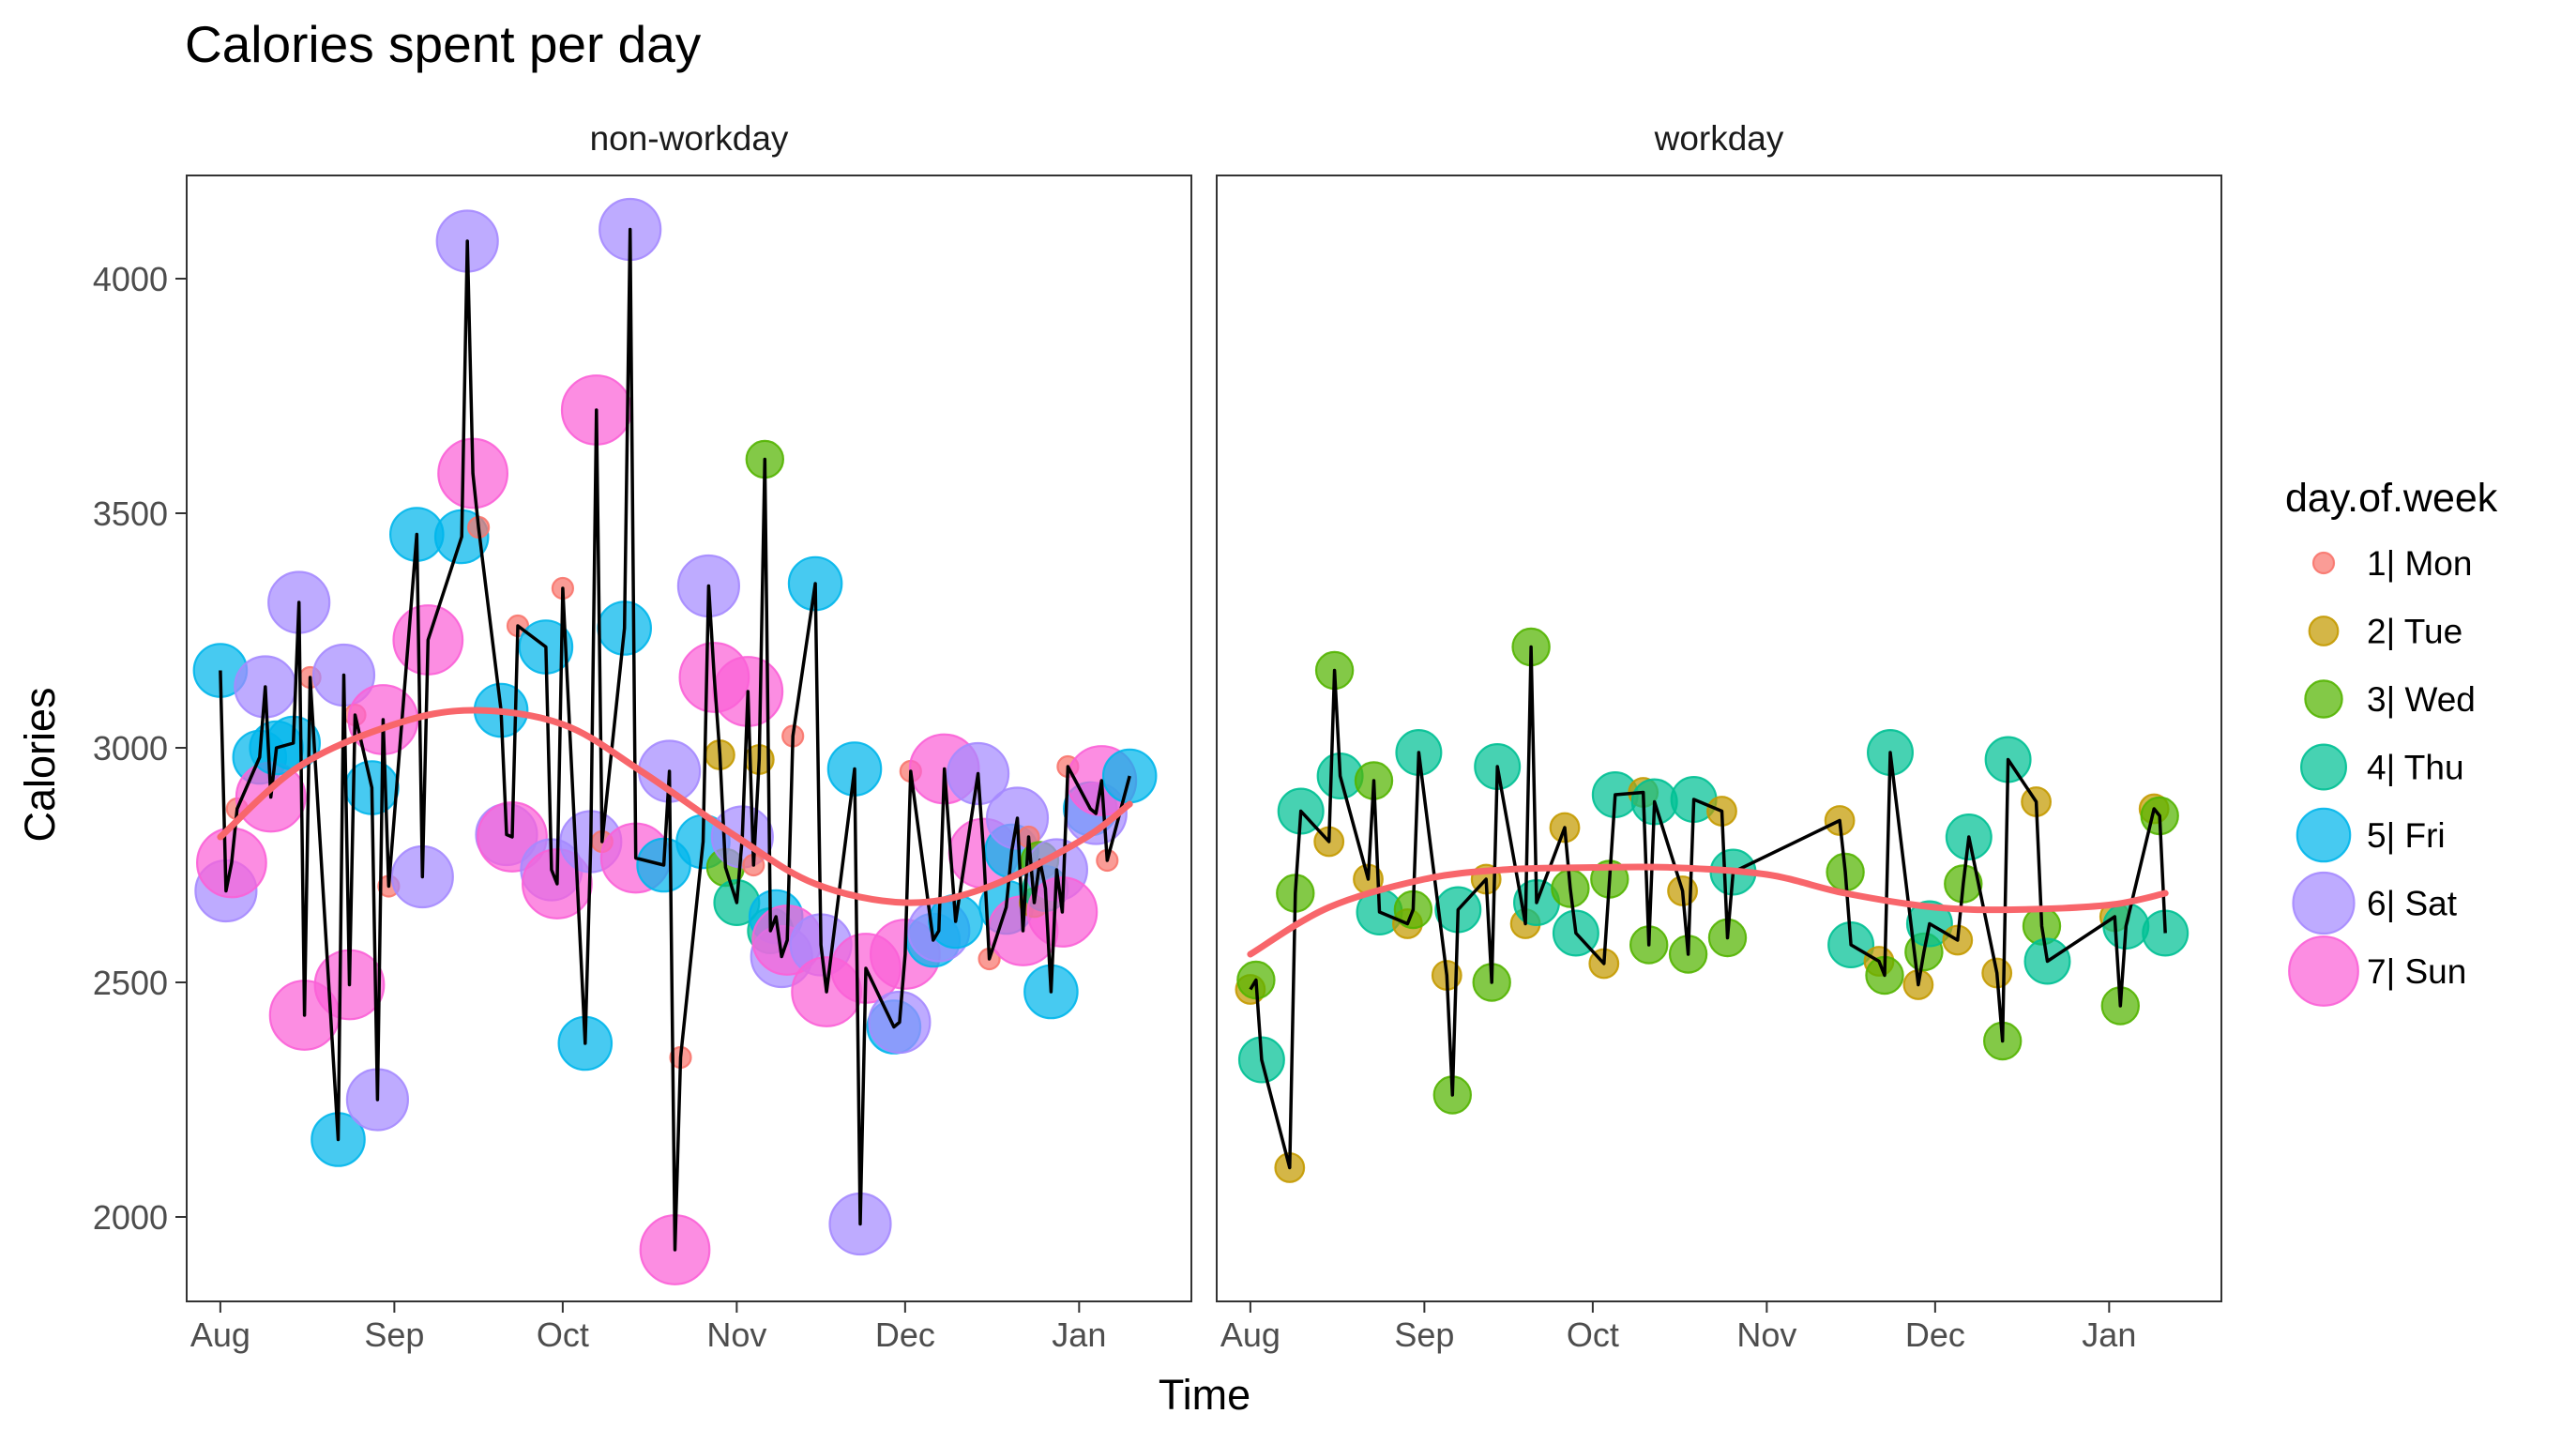 This screenshot has height=1429, width=2576. What do you see at coordinates (1204, 1395) in the screenshot?
I see `x-axis-title: Time` at bounding box center [1204, 1395].